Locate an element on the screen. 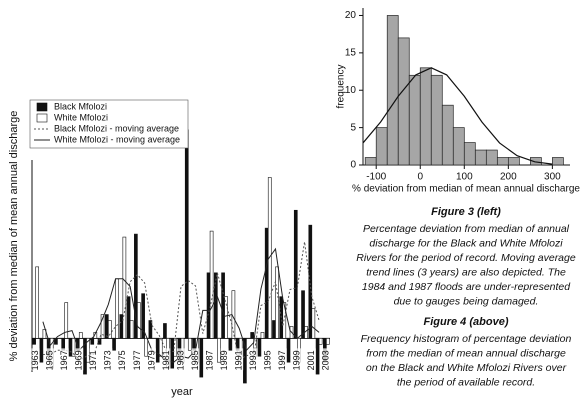  caption-line: due to gauges being damaged. is located at coordinates (466, 301).